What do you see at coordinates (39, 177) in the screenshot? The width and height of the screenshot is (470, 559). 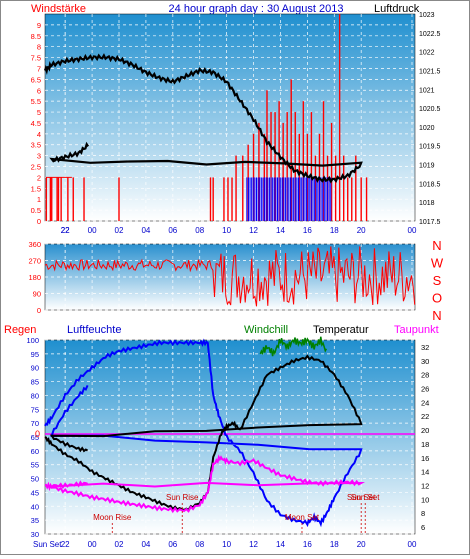 I see `wind-tick-label: 2` at bounding box center [39, 177].